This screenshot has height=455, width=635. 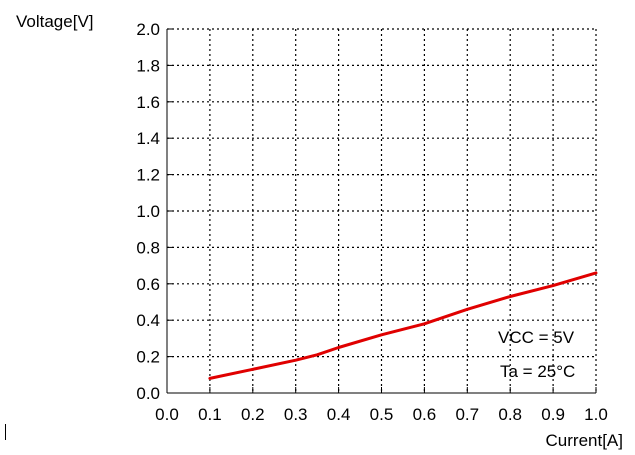 I want to click on x-axis-label: Current[A], so click(x=584, y=440).